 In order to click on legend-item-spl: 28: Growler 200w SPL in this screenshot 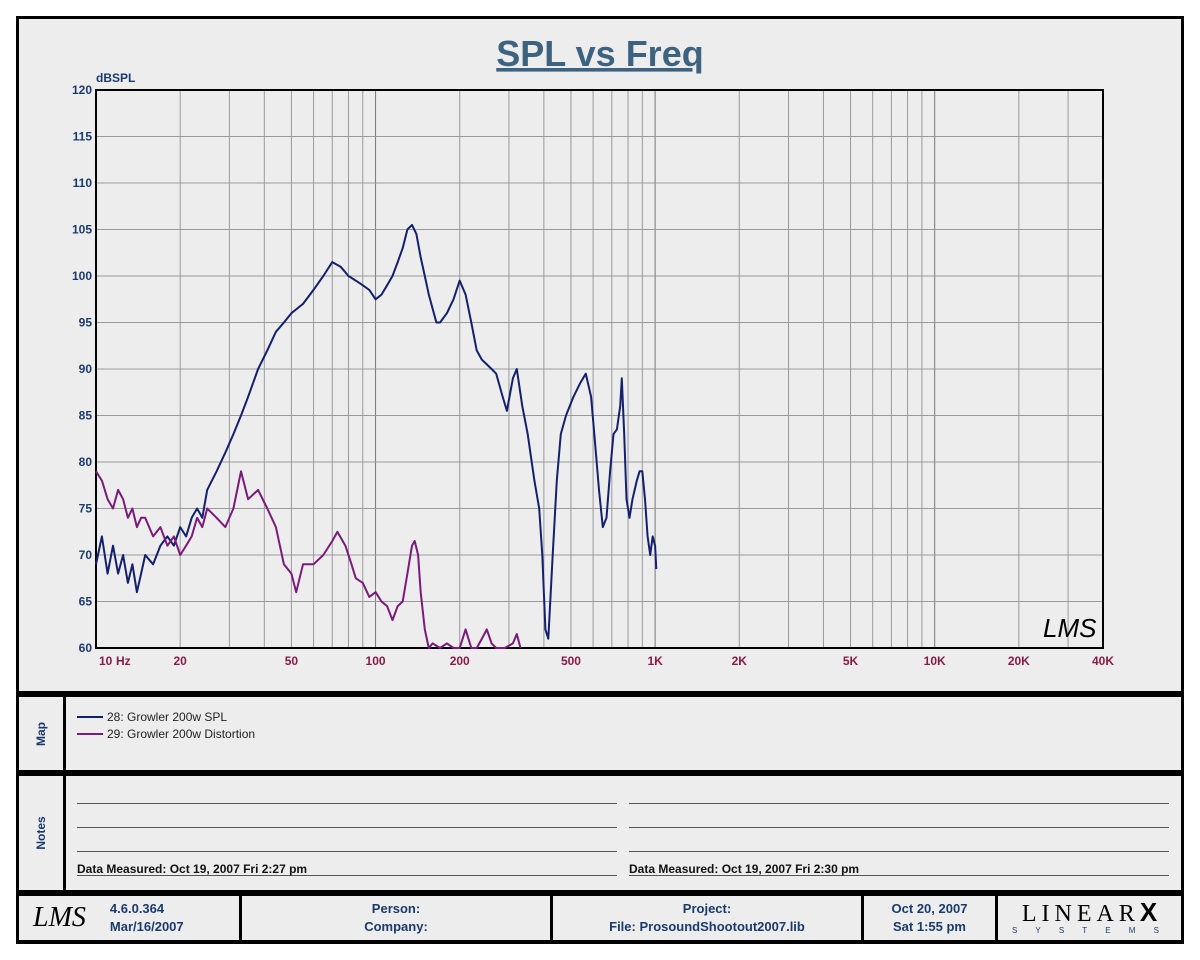, I will do `click(152, 717)`.